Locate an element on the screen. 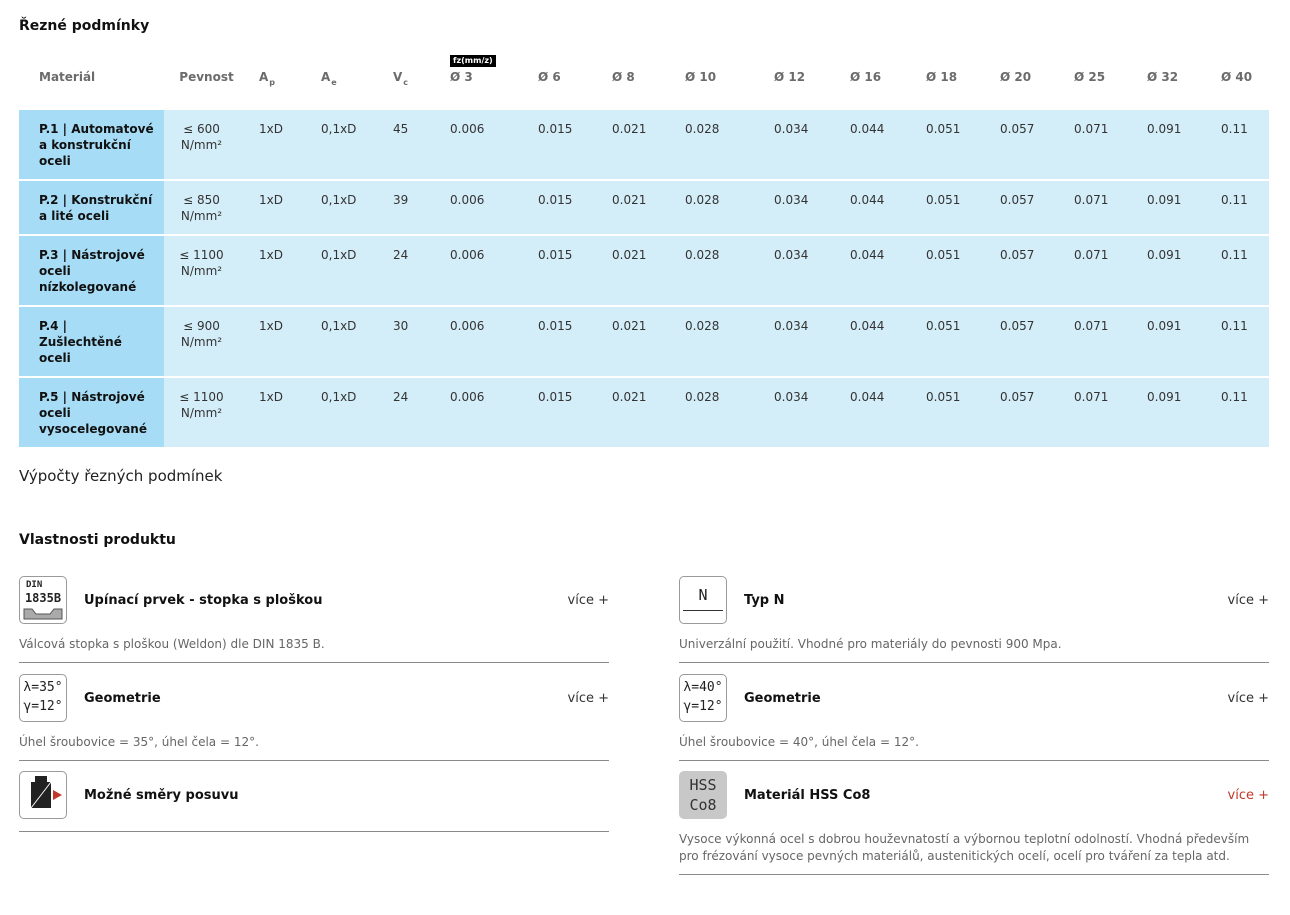  feed-cell: 0.091 is located at coordinates (1184, 342).